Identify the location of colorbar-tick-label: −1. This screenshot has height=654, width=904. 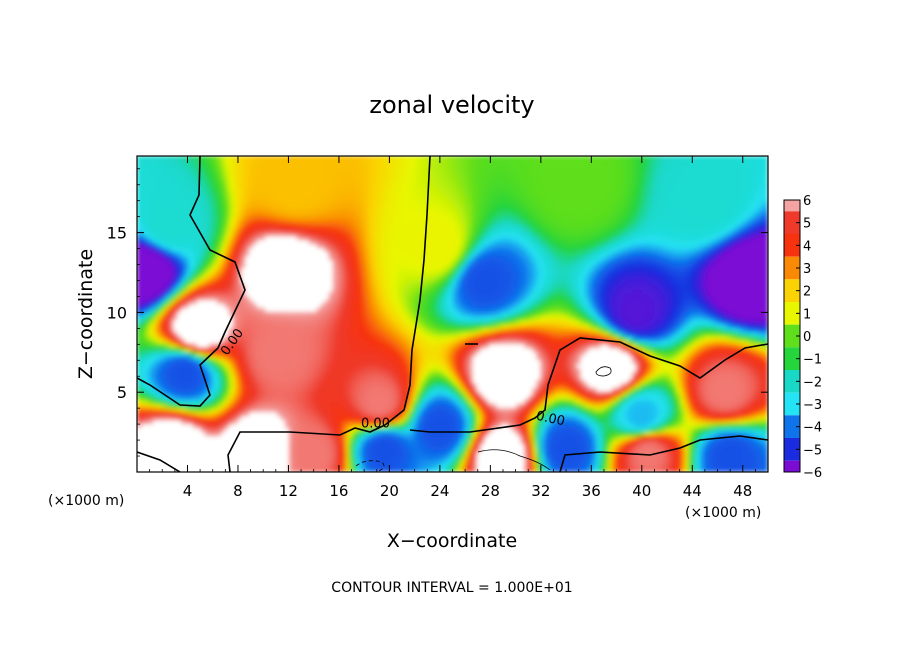
(812, 360).